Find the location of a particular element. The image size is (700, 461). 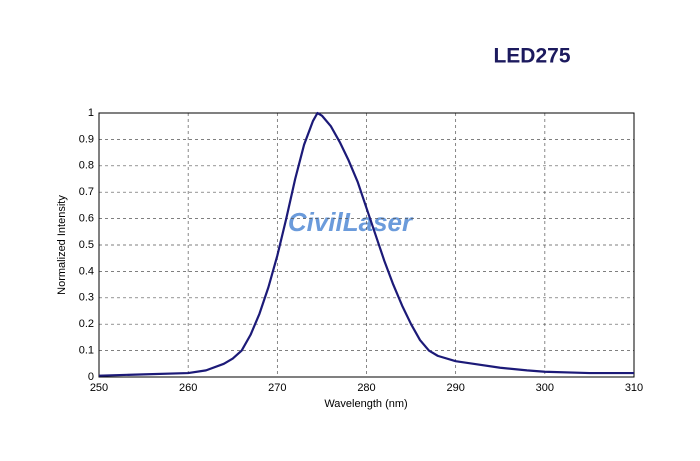

y-tick-label: 0.9 is located at coordinates (86, 139).